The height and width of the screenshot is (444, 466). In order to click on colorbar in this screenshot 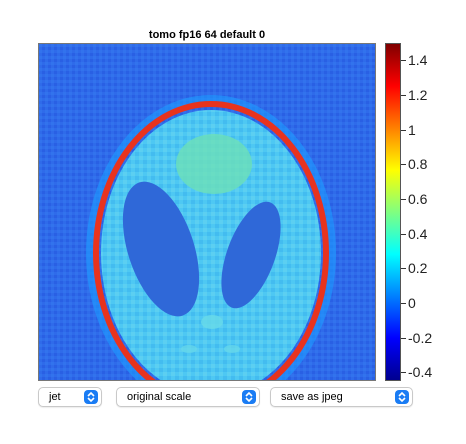, I will do `click(393, 212)`.